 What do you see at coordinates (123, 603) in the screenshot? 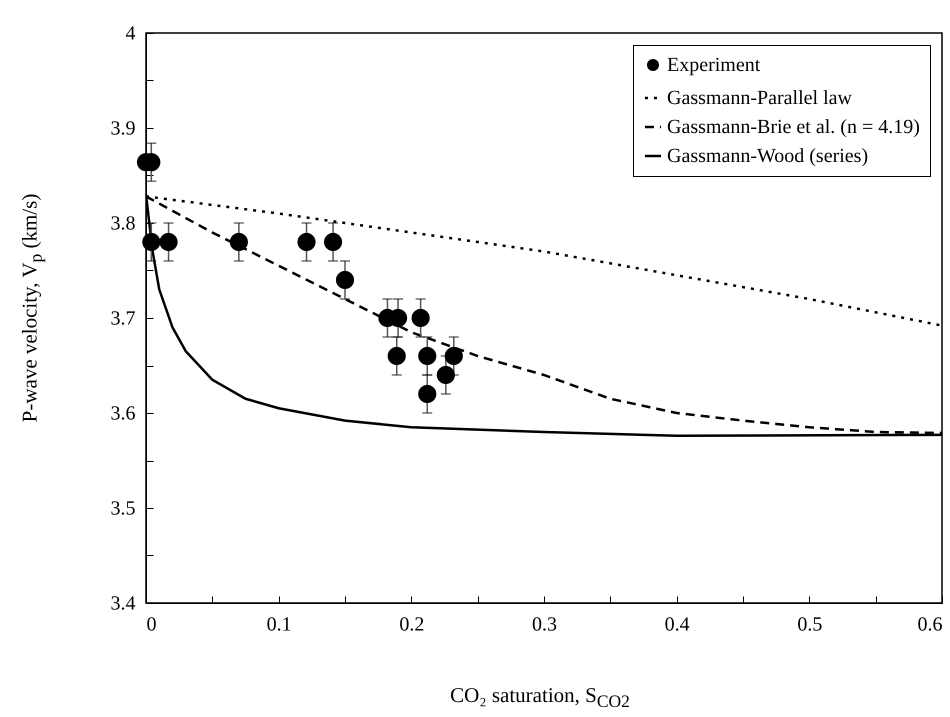
I see `y-tick-label: 3.4` at bounding box center [123, 603].